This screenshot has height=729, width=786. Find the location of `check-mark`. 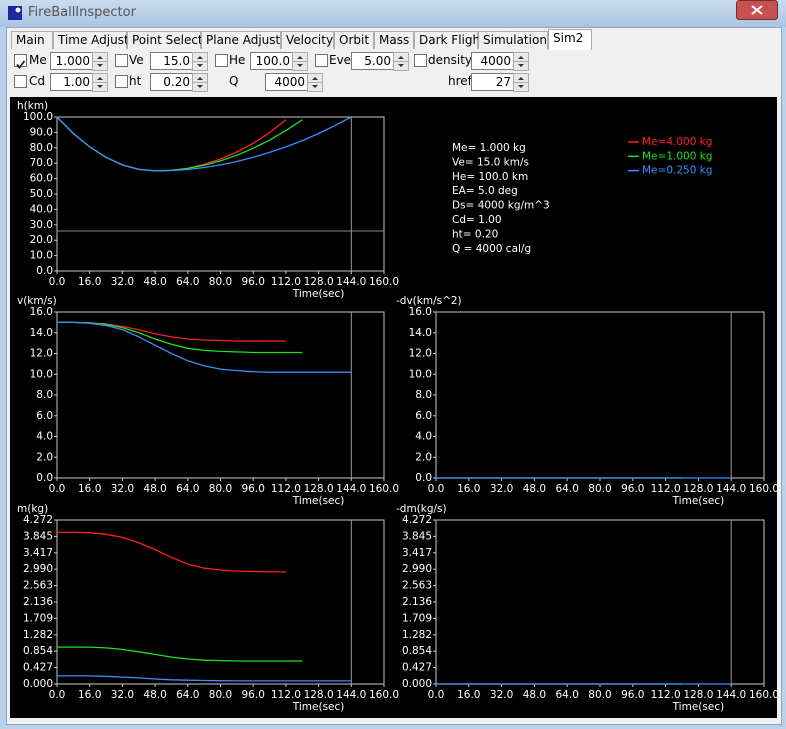

check-mark is located at coordinates (21, 64).